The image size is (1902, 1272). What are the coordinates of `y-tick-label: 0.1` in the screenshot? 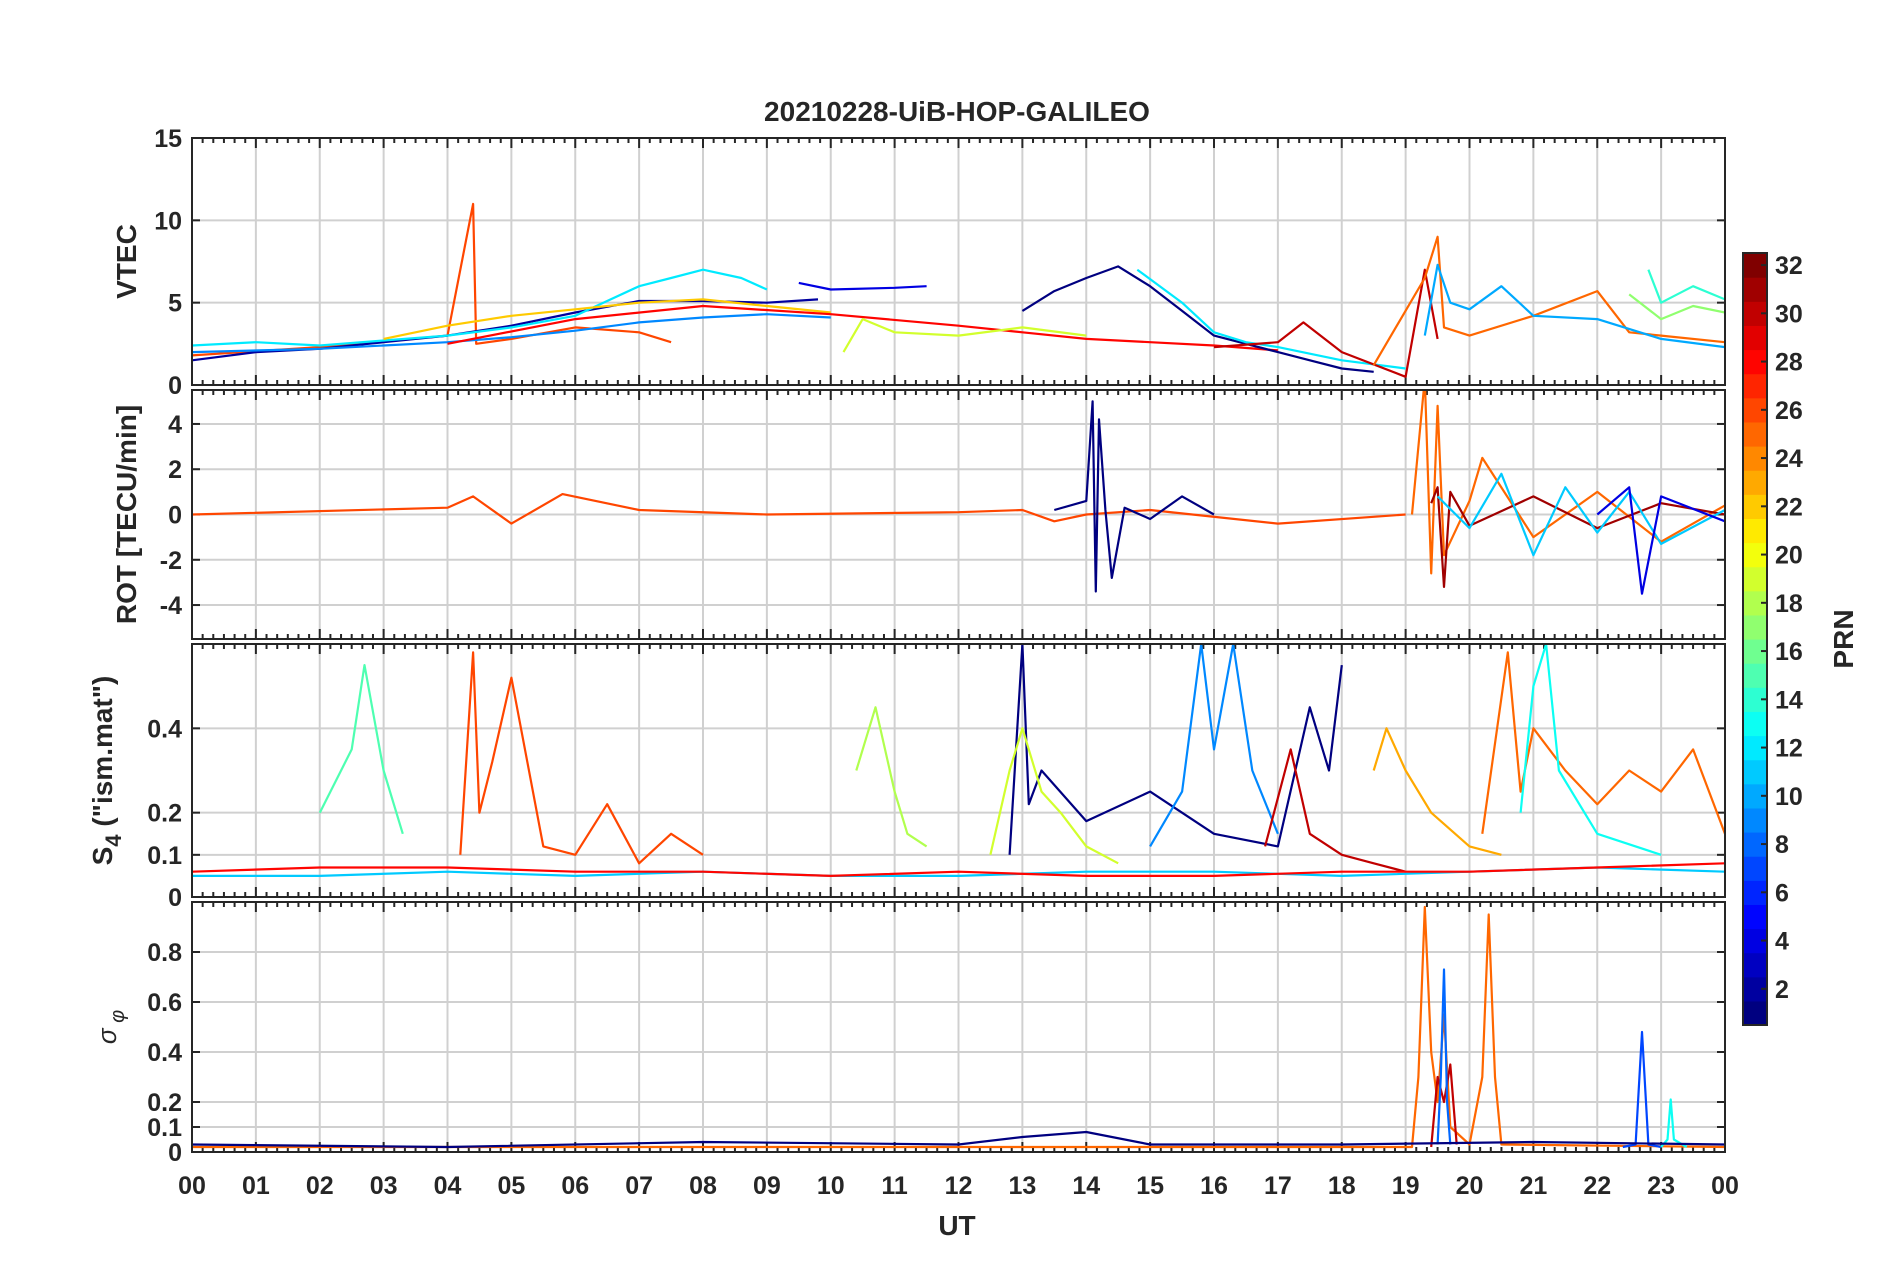 It's located at (164, 856).